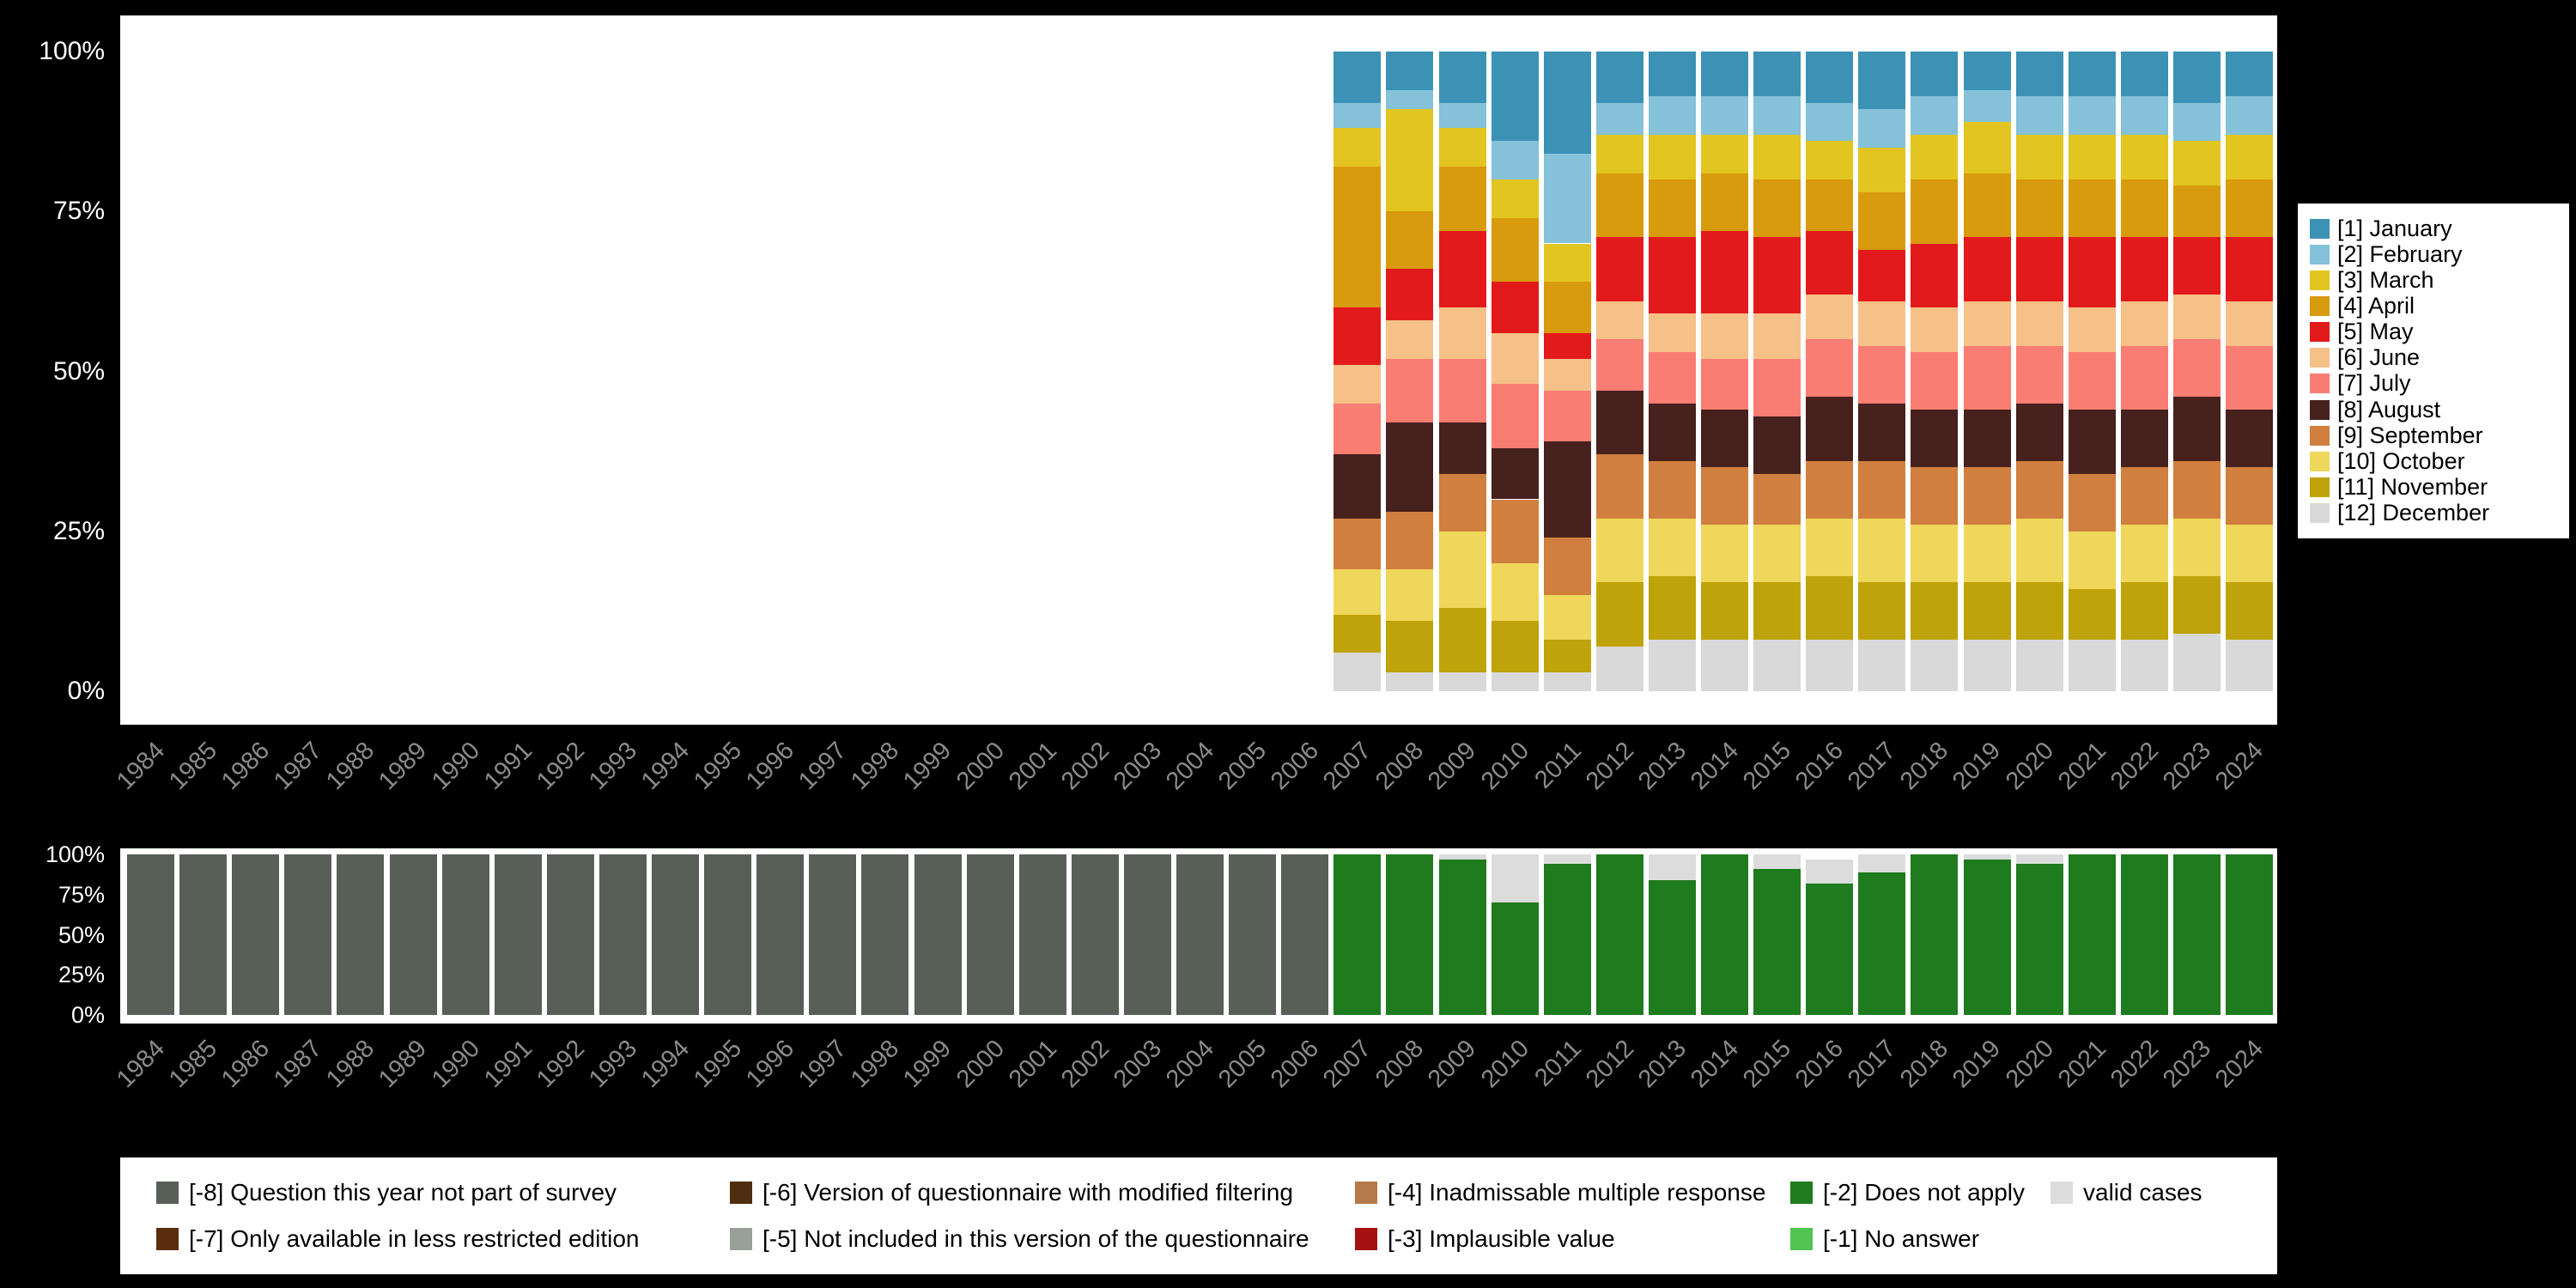 Image resolution: width=2576 pixels, height=1288 pixels. Describe the element at coordinates (1662, 1064) in the screenshot. I see `x-axis-year-label: 2013` at that location.